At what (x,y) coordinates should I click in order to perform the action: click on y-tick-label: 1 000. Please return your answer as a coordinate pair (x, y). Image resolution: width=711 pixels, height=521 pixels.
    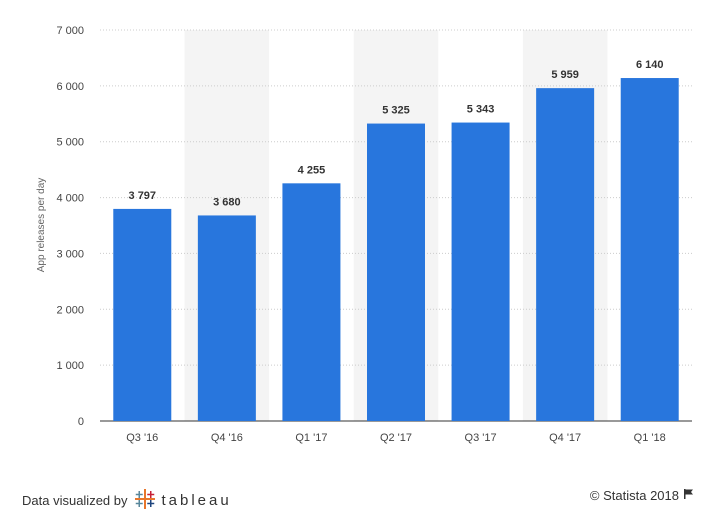
    Looking at the image, I should click on (70, 366).